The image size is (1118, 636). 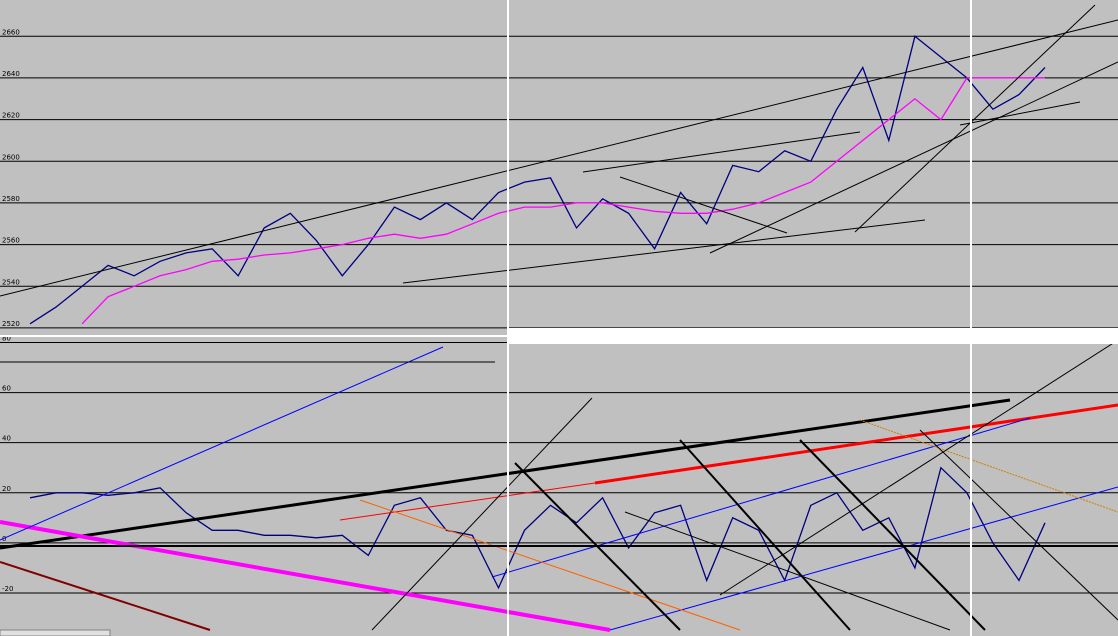 I want to click on y-tick-label: 2540, so click(x=11, y=282).